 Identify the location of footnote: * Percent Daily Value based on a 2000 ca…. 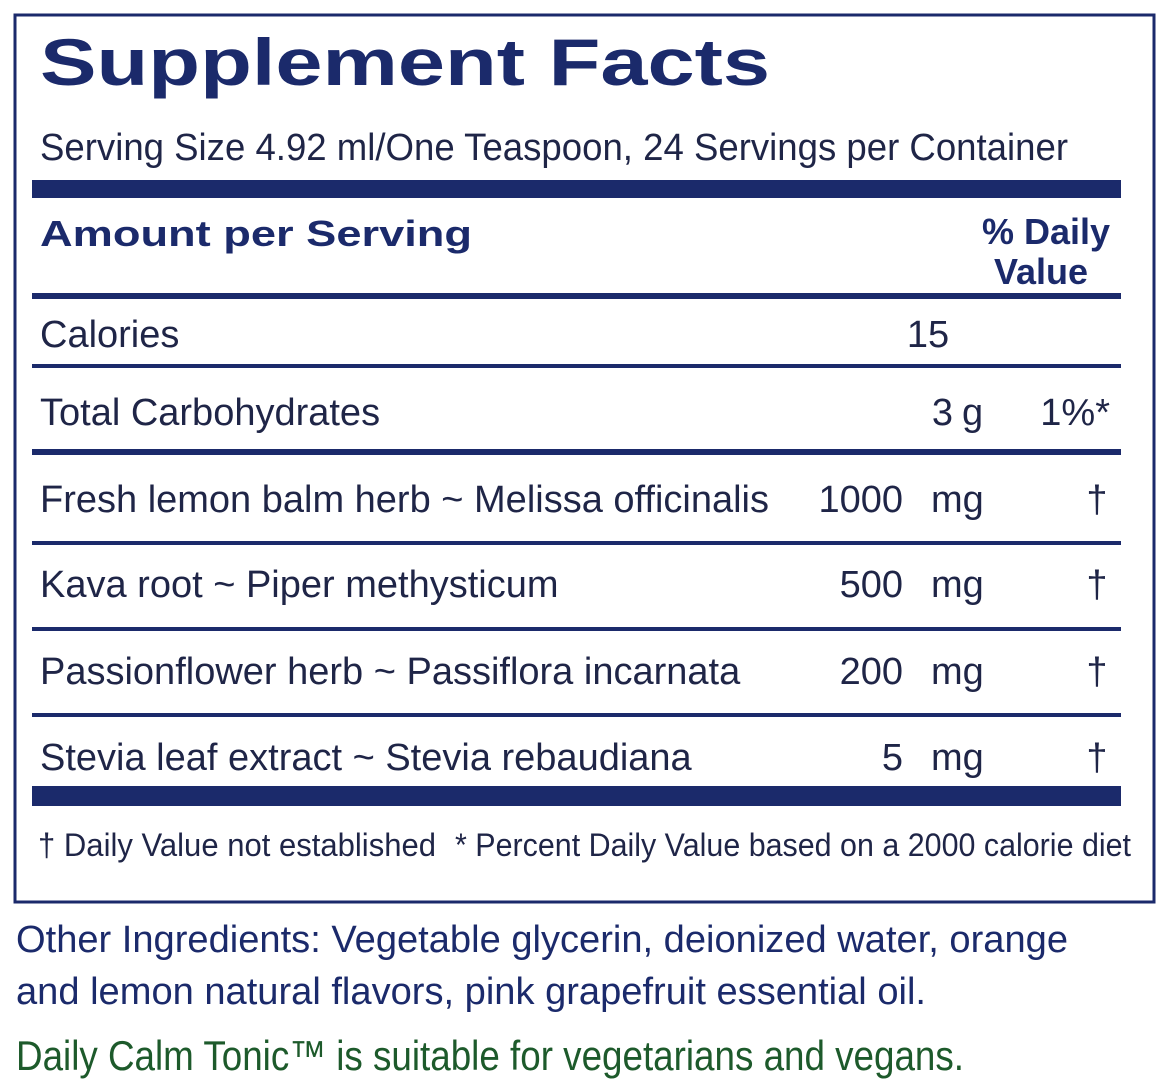
(793, 845).